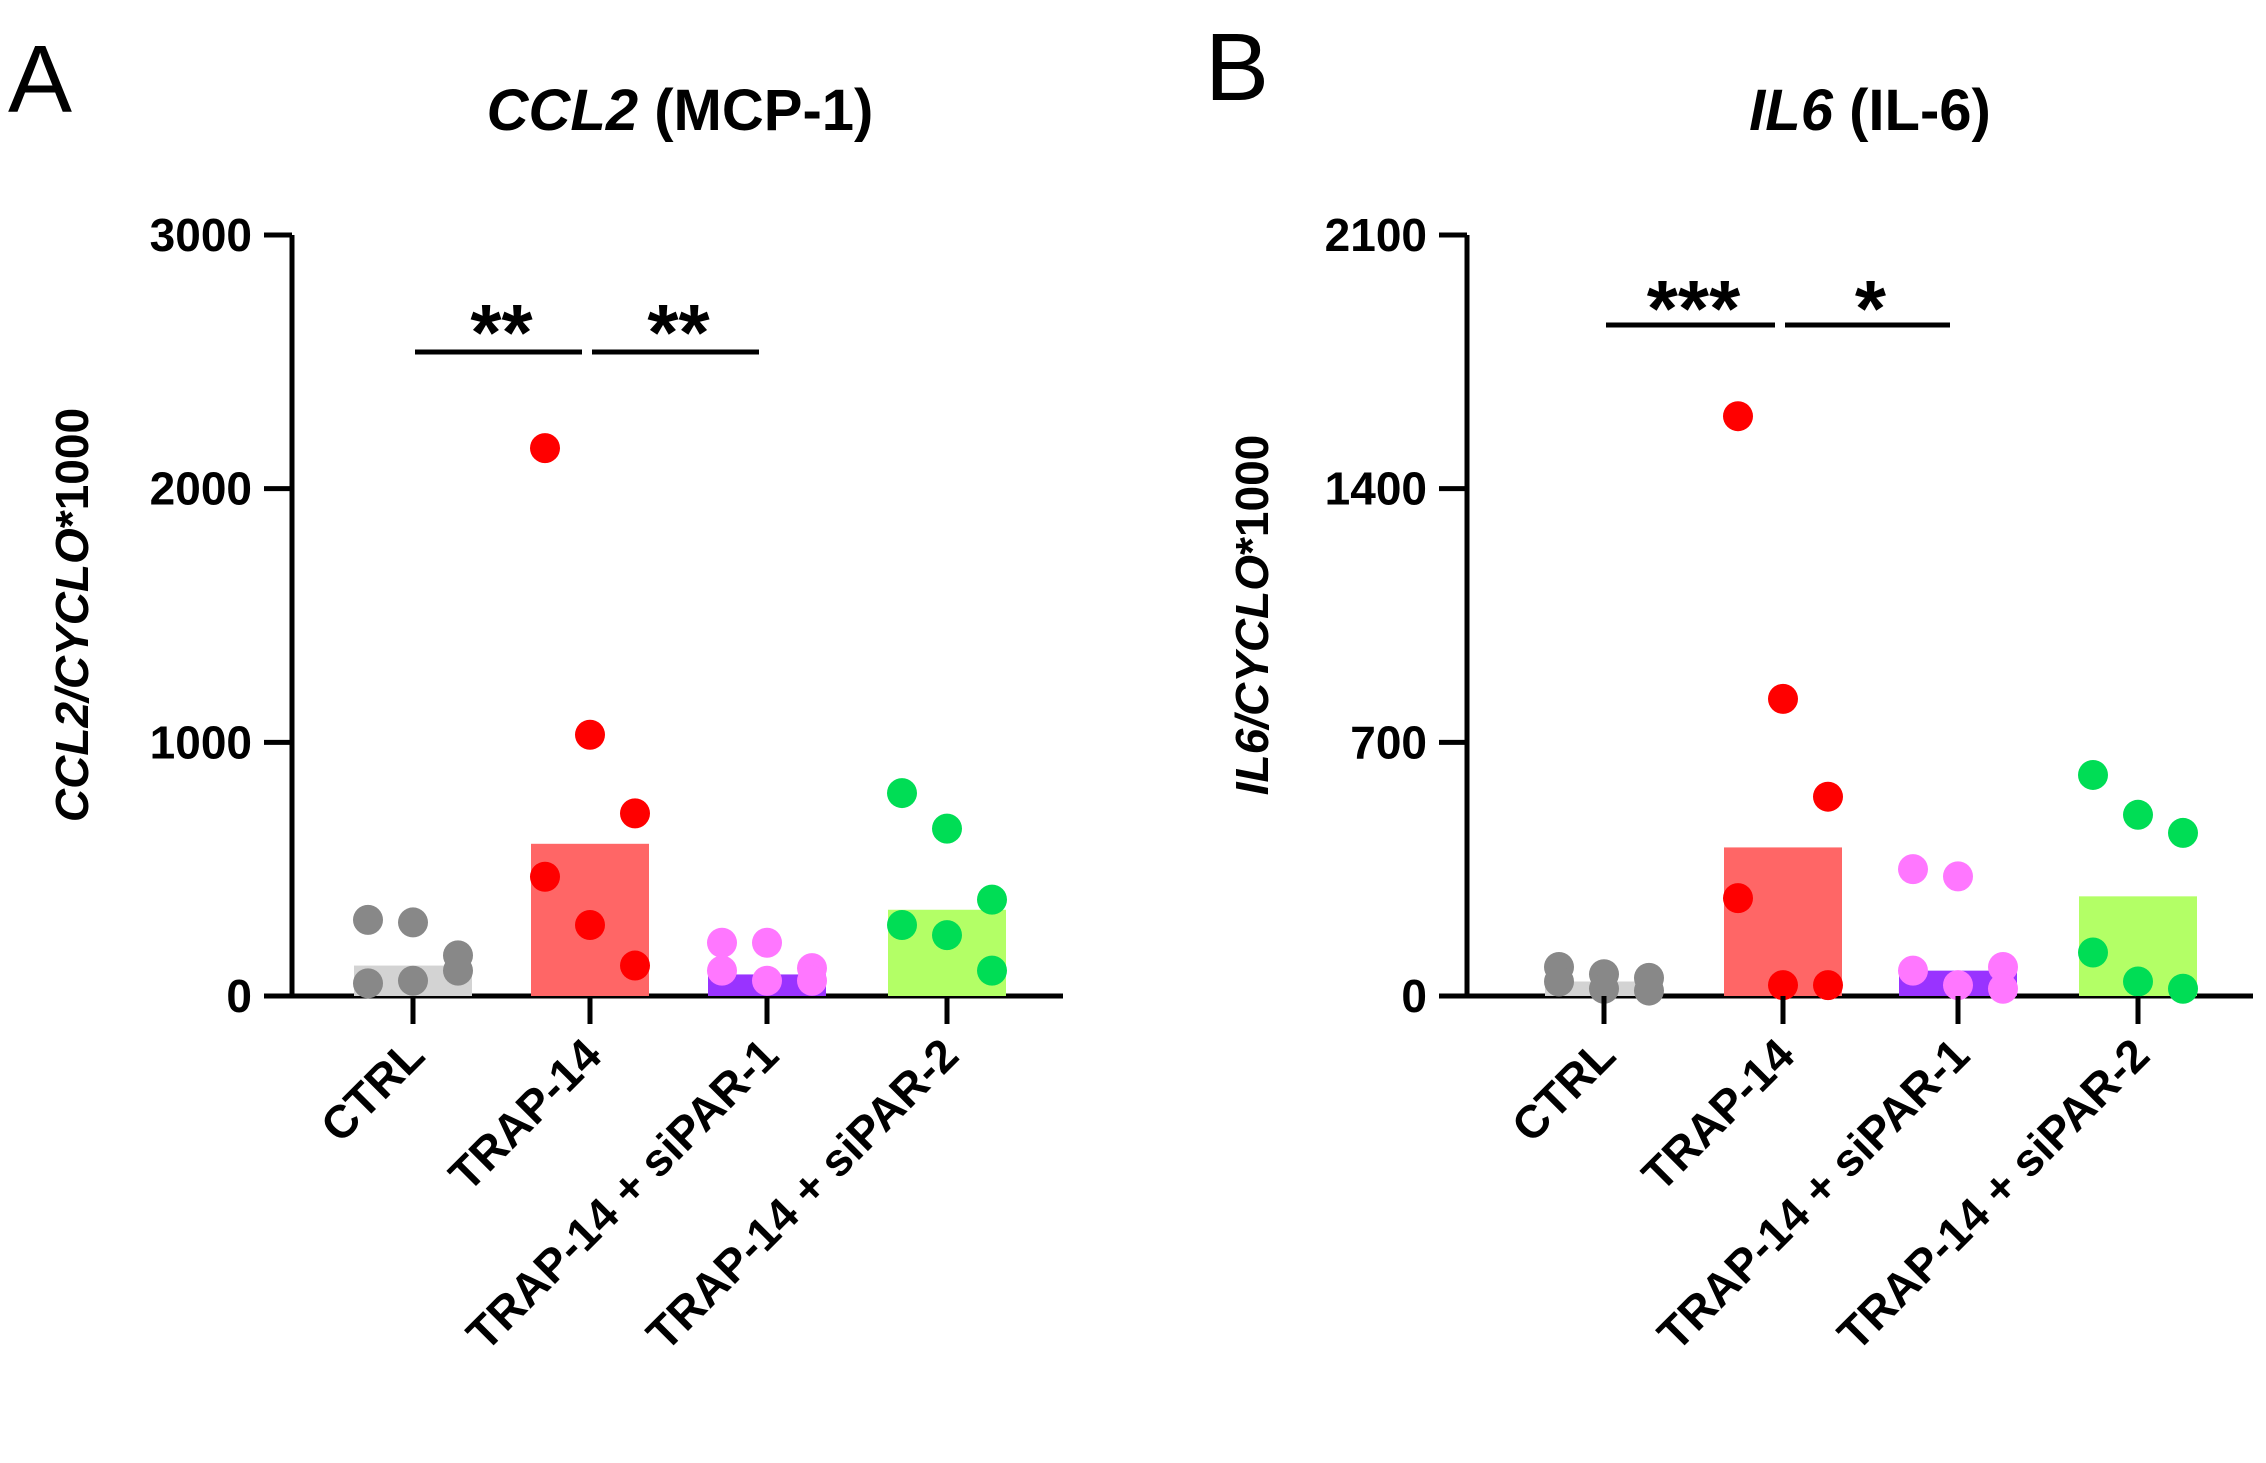  What do you see at coordinates (1252, 495) in the screenshot?
I see `panel-b-ylabel-scale: *1000` at bounding box center [1252, 495].